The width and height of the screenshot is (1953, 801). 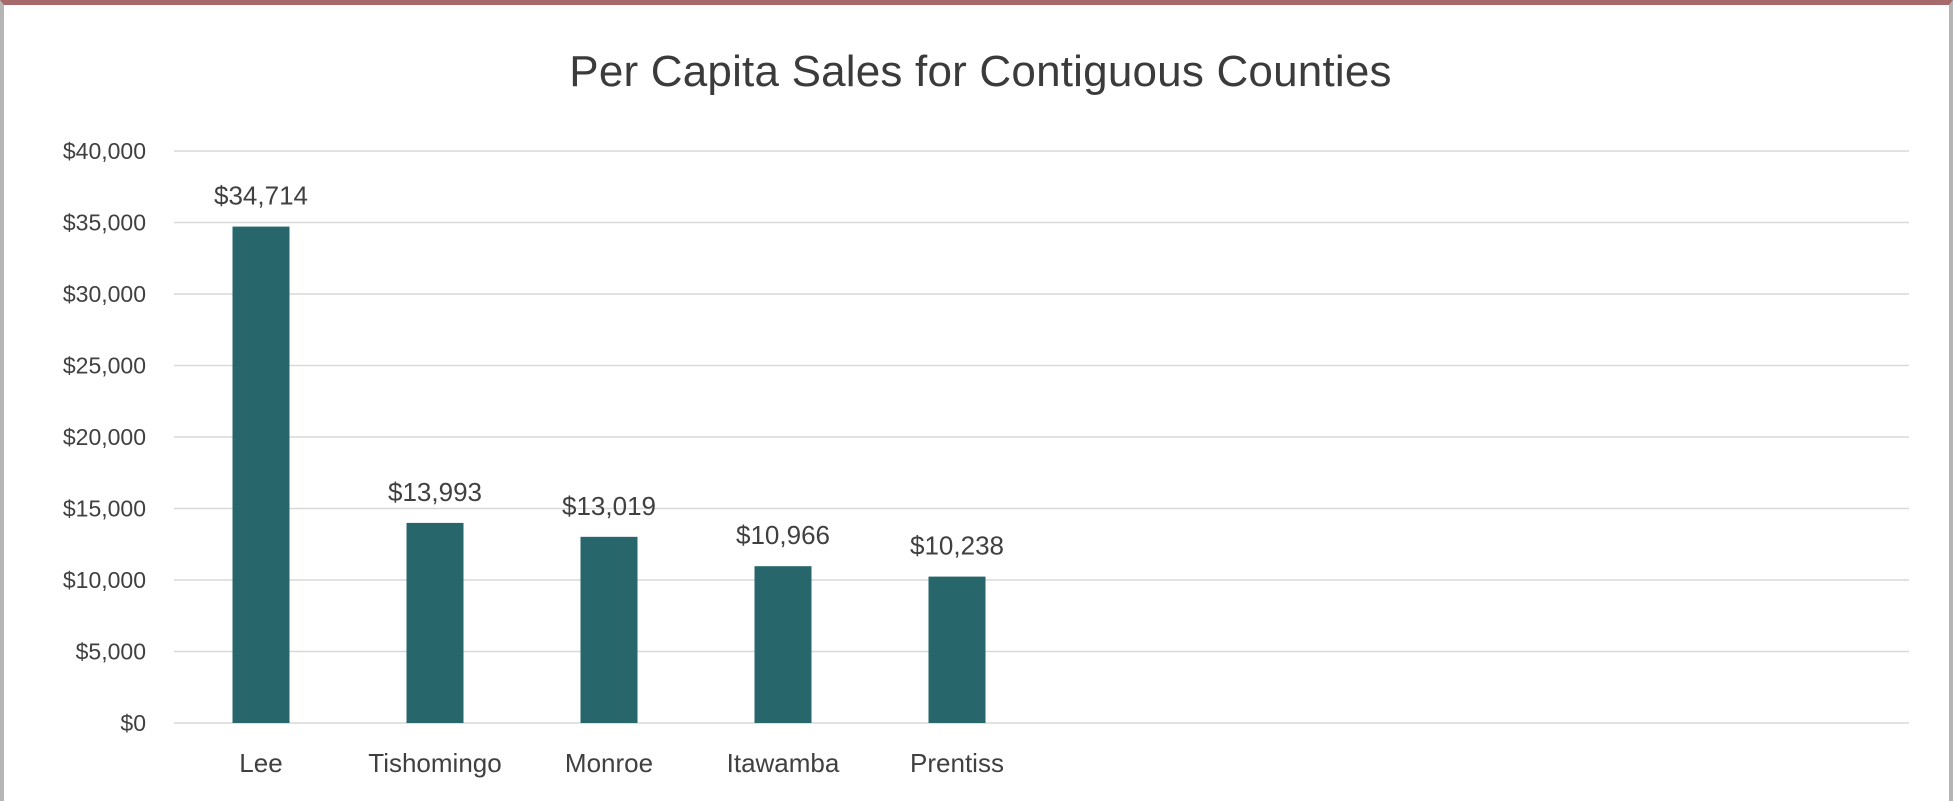 What do you see at coordinates (609, 763) in the screenshot?
I see `x-tick-label: Monroe` at bounding box center [609, 763].